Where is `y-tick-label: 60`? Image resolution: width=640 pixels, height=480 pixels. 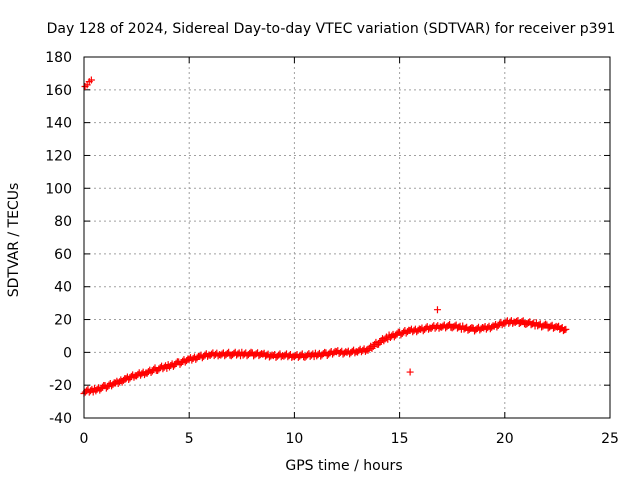 y-tick-label: 60 is located at coordinates (63, 255).